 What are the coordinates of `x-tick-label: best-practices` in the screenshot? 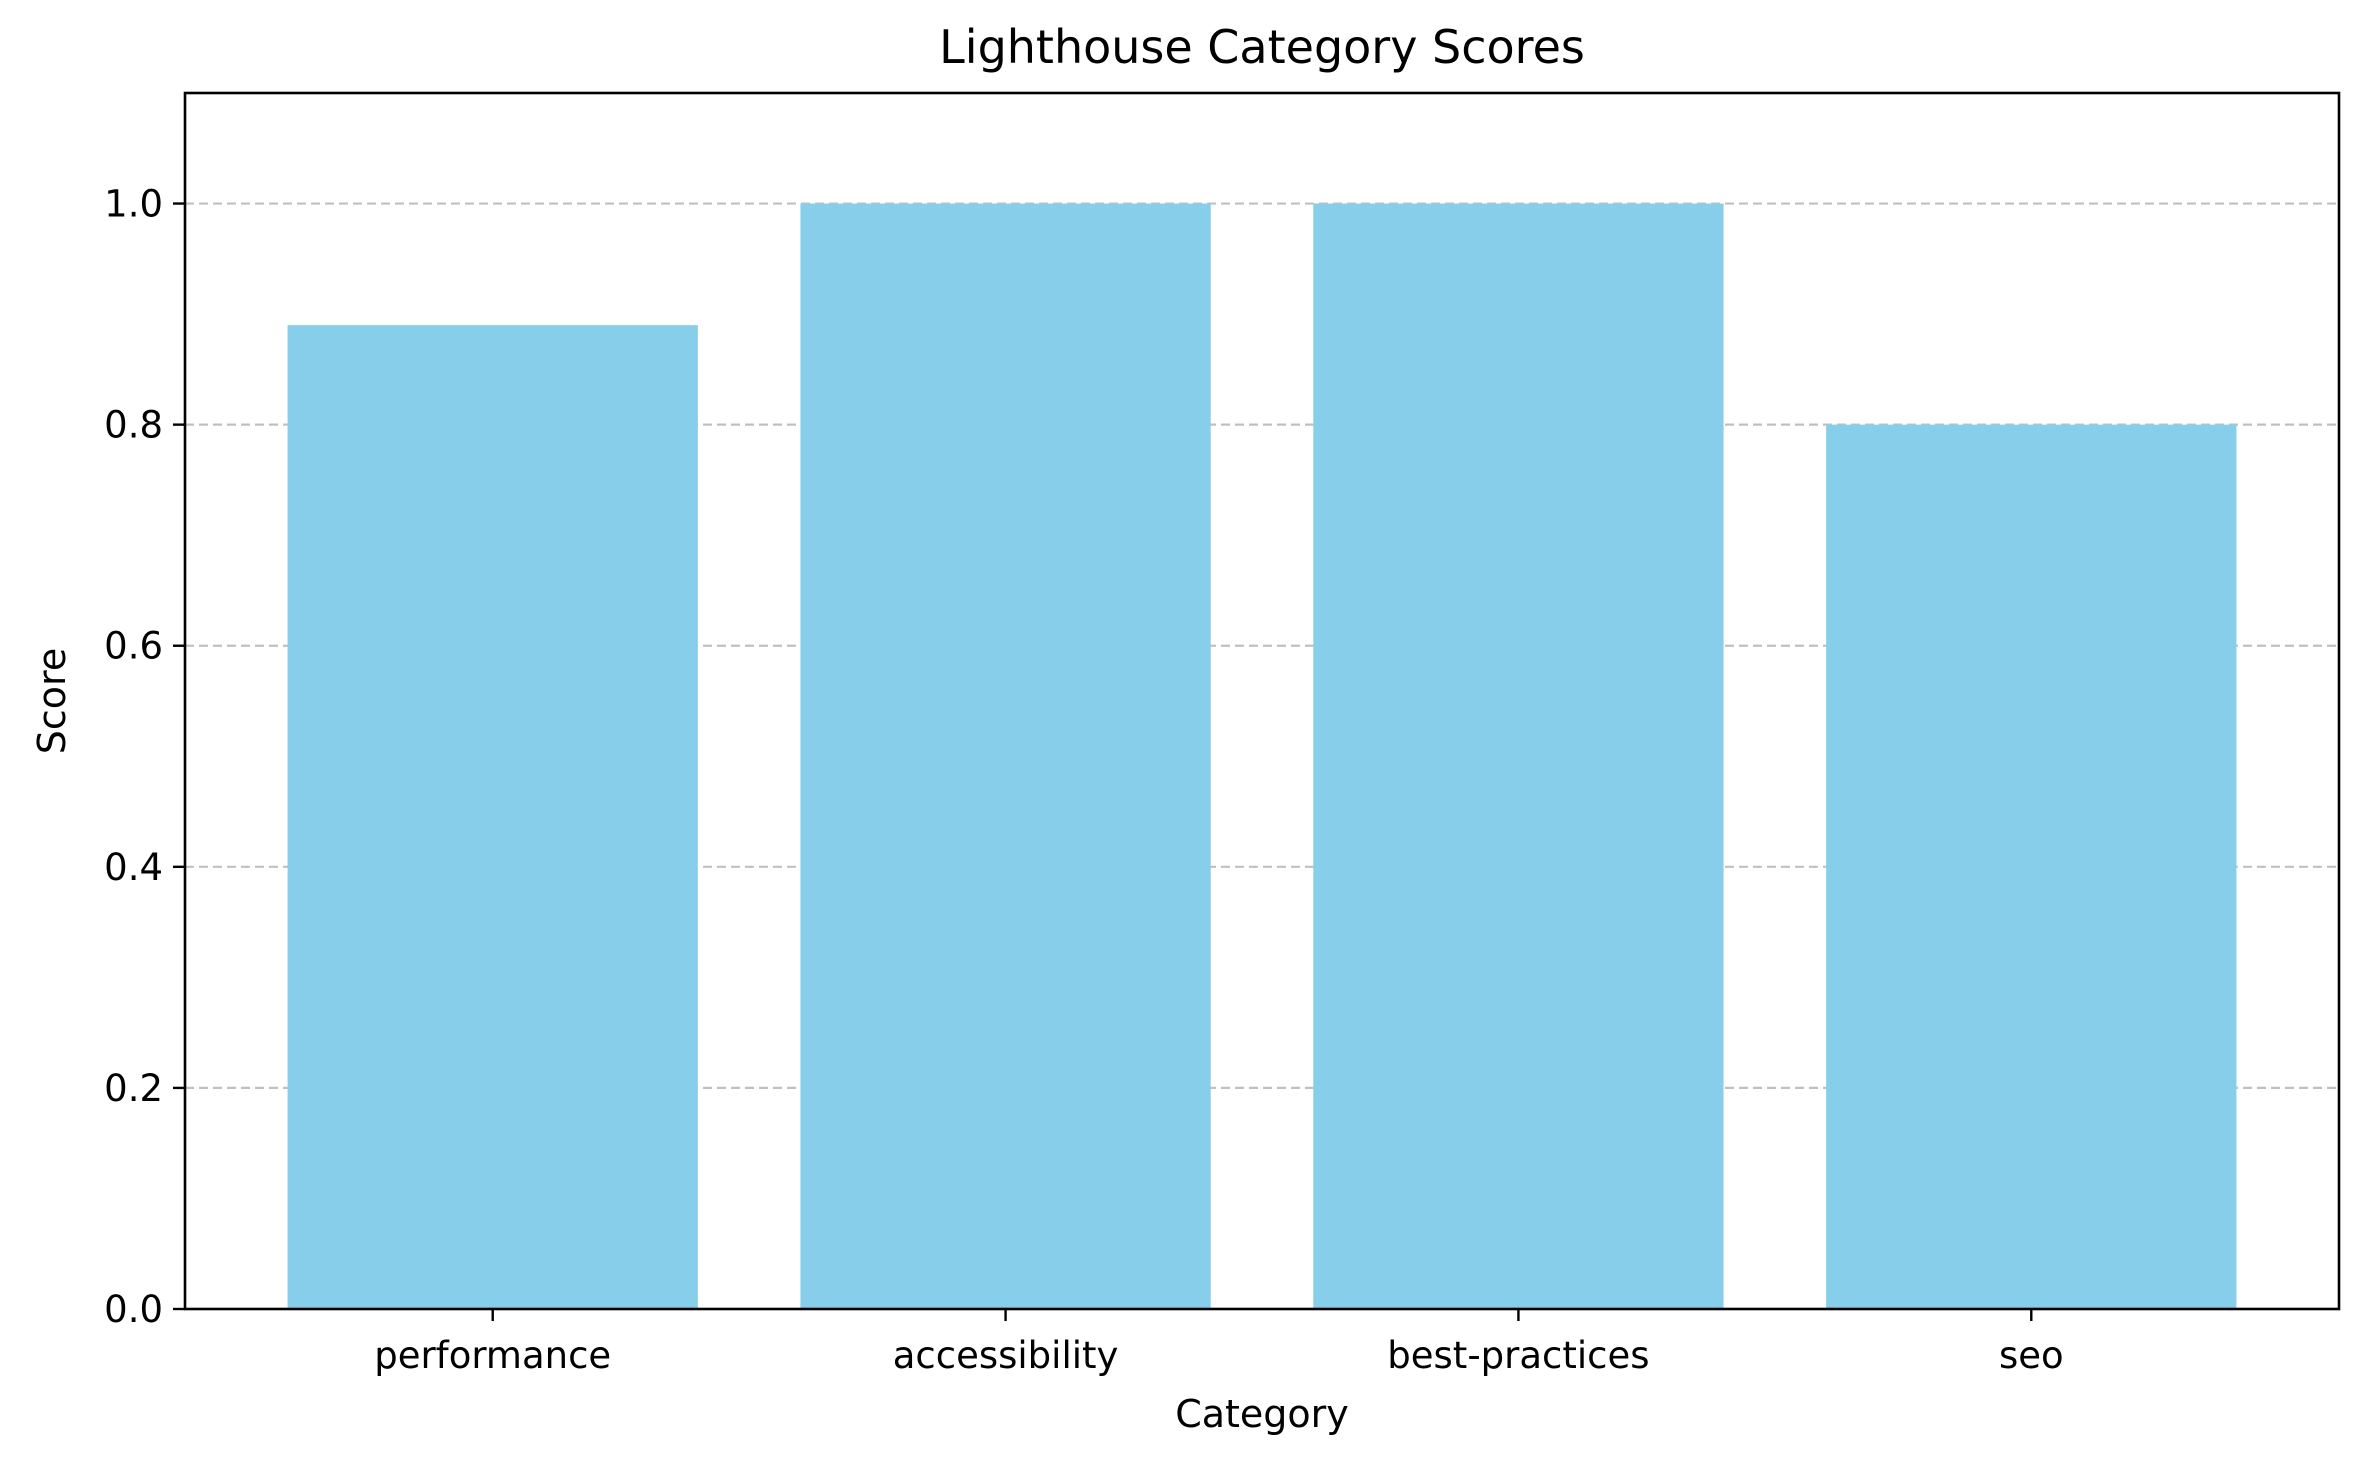 It's located at (1518, 1355).